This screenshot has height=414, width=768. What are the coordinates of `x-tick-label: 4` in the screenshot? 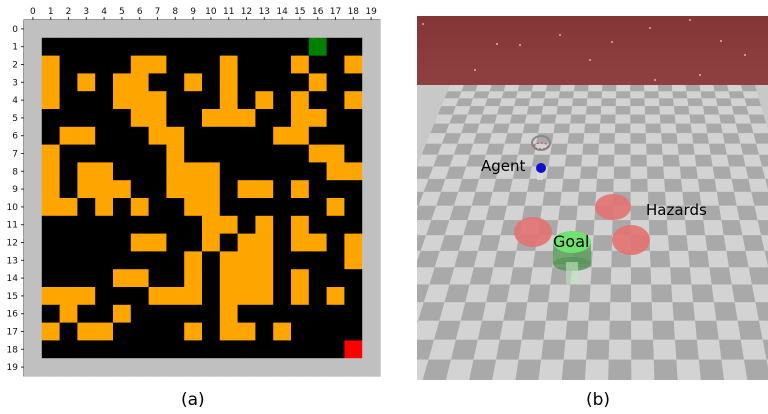 It's located at (104, 12).